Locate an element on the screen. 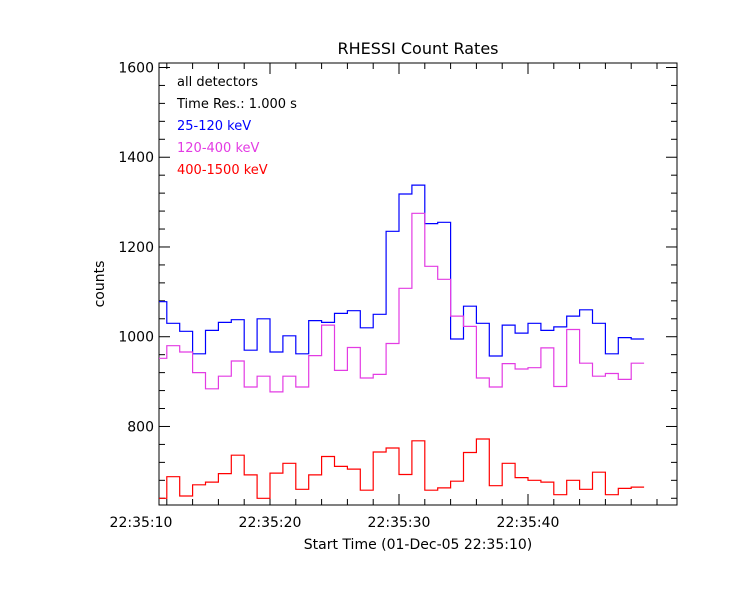 The image size is (750, 605). annotation-text: Time Res.: 1.000 s is located at coordinates (236, 104).